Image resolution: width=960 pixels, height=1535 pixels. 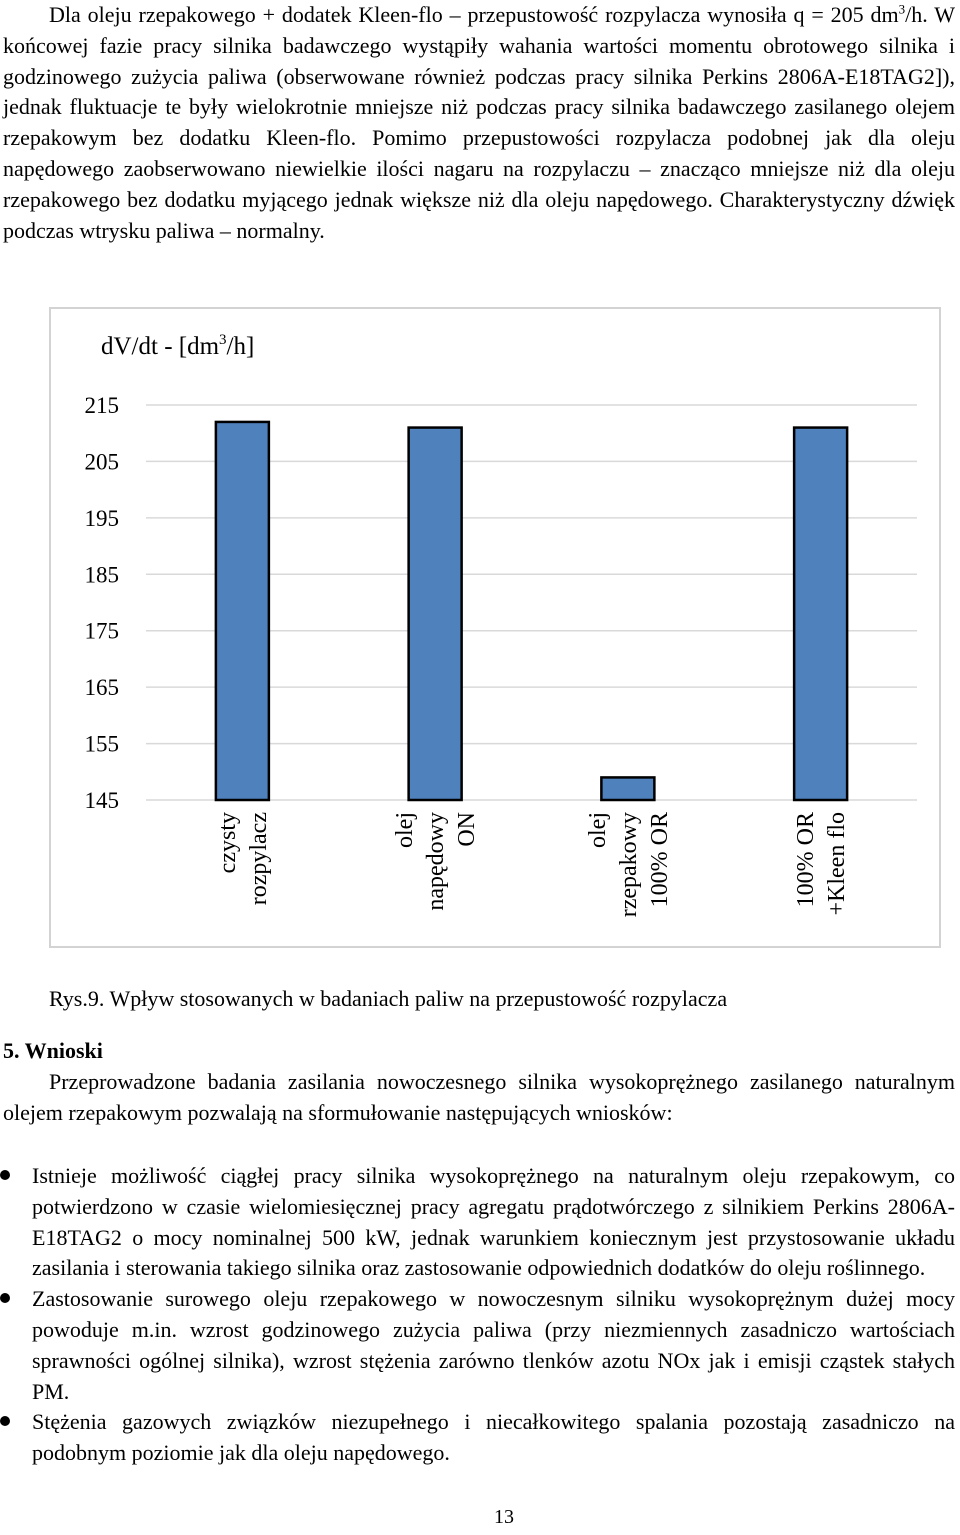 What do you see at coordinates (102, 687) in the screenshot?
I see `y-tick-label: 165` at bounding box center [102, 687].